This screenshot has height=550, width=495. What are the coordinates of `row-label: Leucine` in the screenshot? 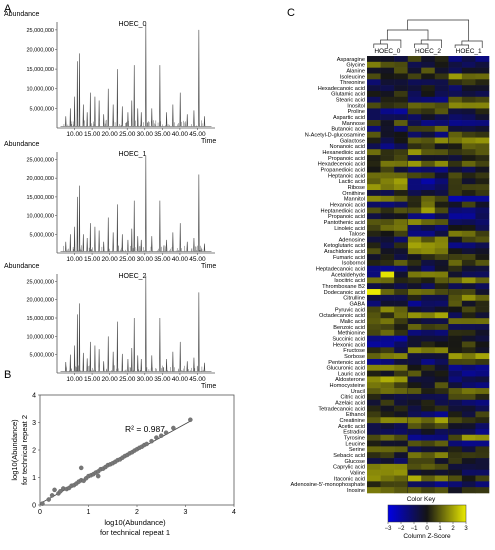 It's located at (355, 444).